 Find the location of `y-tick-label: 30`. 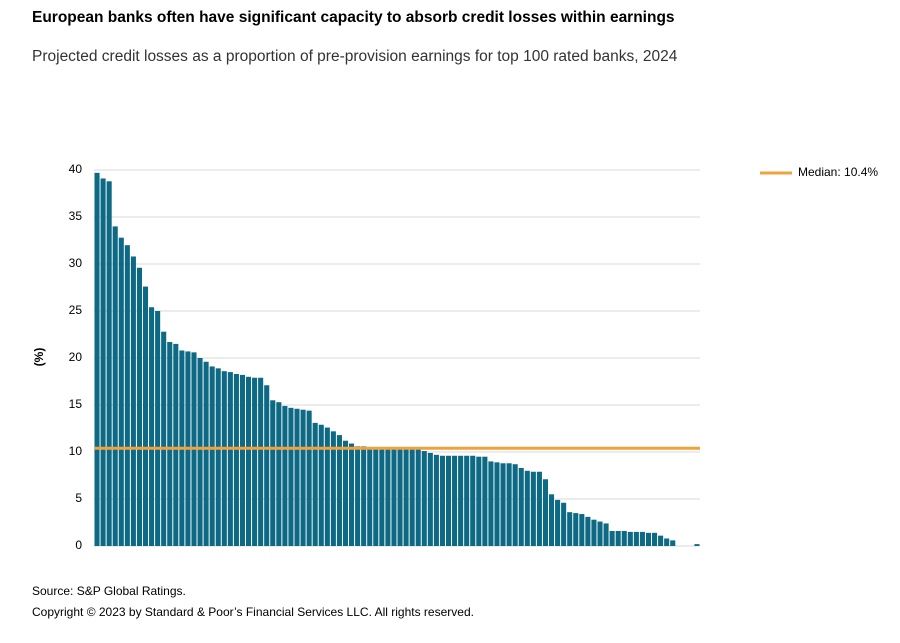

y-tick-label: 30 is located at coordinates (76, 263).